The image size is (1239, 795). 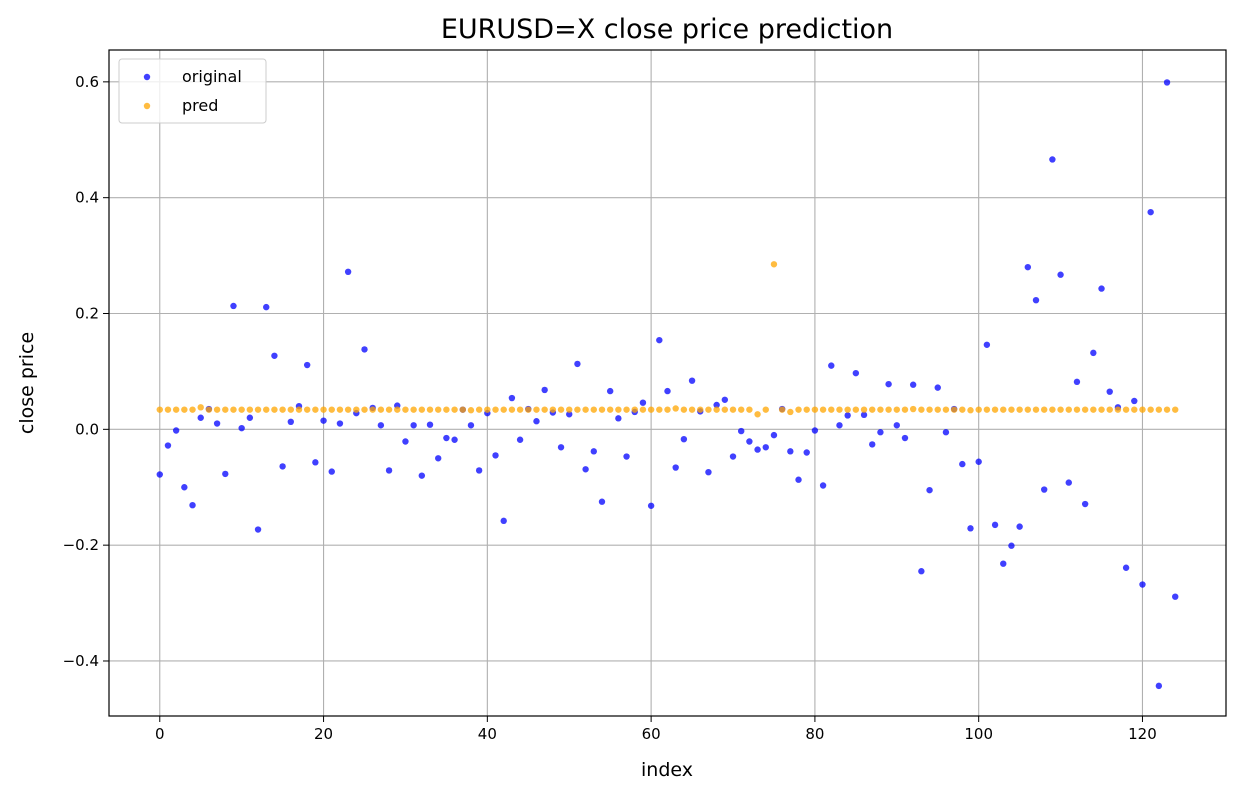 I want to click on x-tick-label: 0, so click(x=160, y=734).